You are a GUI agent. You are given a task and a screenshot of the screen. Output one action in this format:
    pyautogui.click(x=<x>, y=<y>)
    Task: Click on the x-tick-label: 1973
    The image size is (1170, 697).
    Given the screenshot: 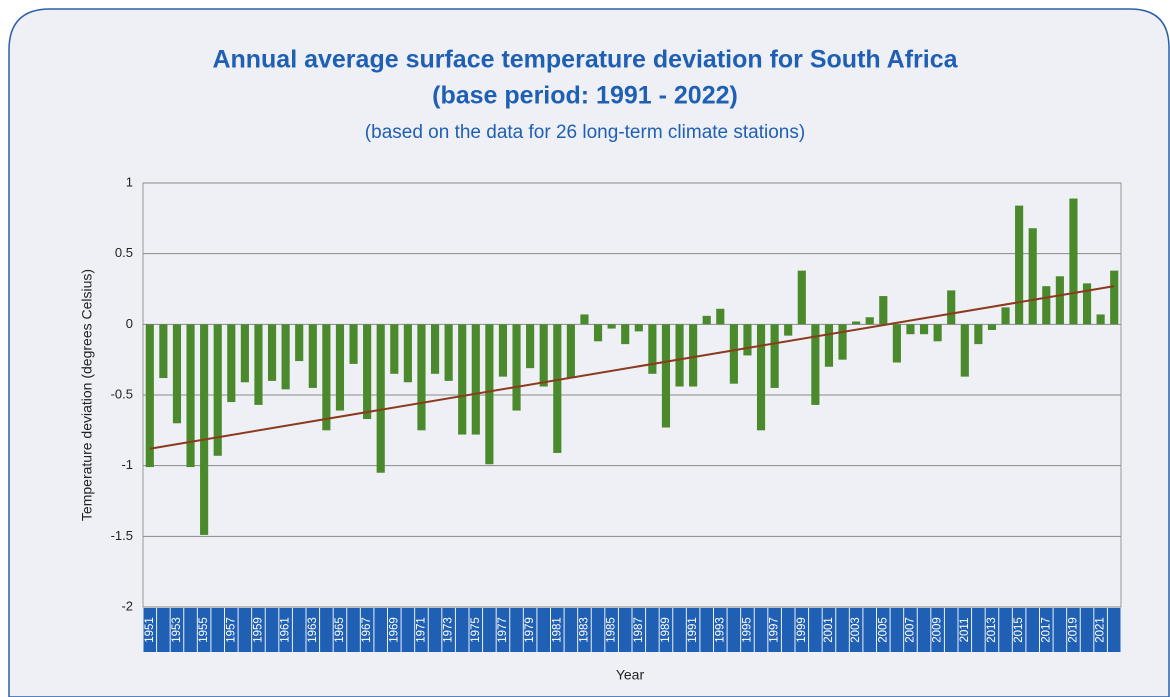 What is the action you would take?
    pyautogui.click(x=449, y=630)
    